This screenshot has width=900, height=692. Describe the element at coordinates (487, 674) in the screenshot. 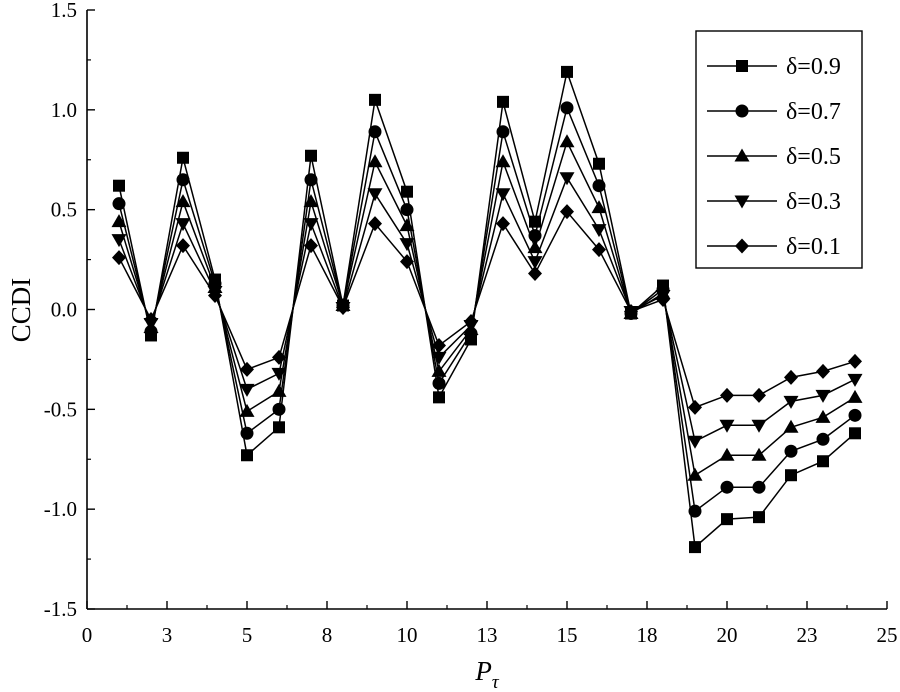

I see `x-axis-title: Pτ` at that location.